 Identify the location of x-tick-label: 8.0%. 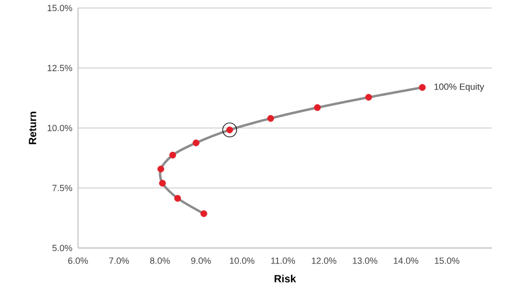
(160, 261).